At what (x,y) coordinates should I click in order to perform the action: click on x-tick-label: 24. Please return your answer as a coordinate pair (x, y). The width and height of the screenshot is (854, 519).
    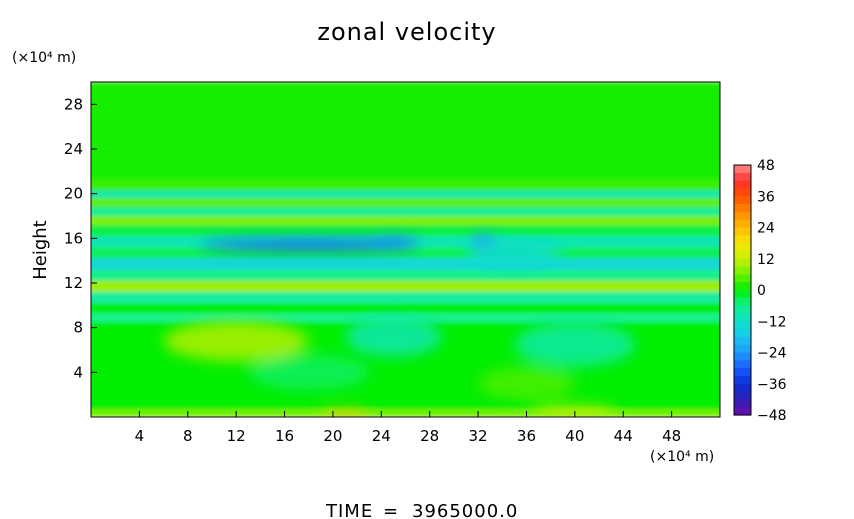
    Looking at the image, I should click on (381, 436).